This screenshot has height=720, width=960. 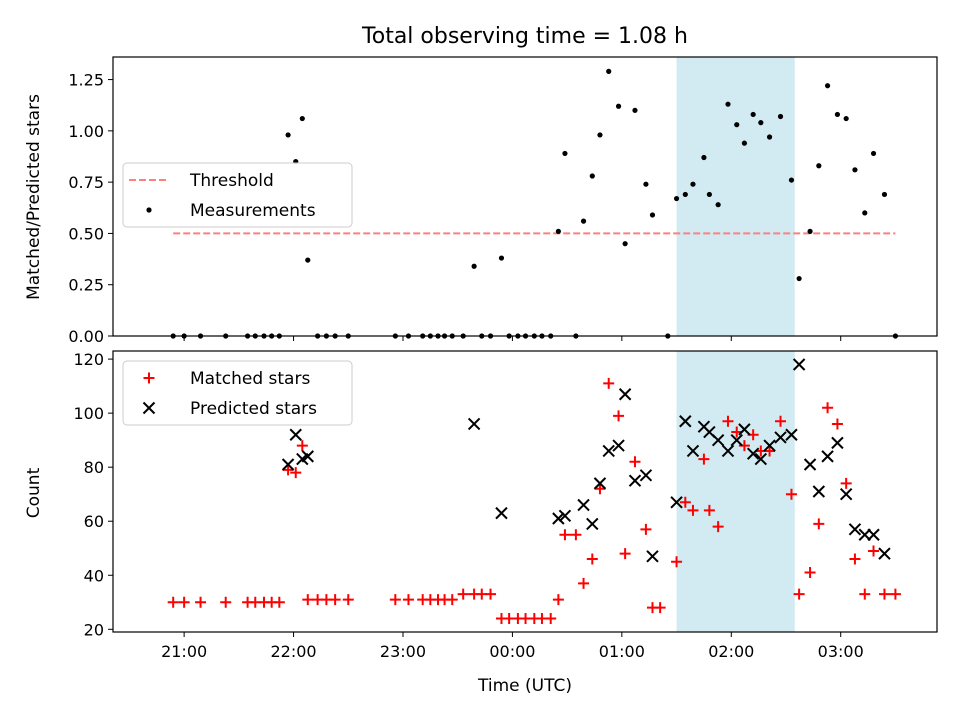 I want to click on bottom-legend: Matched stars Predicted stars, so click(x=237, y=393).